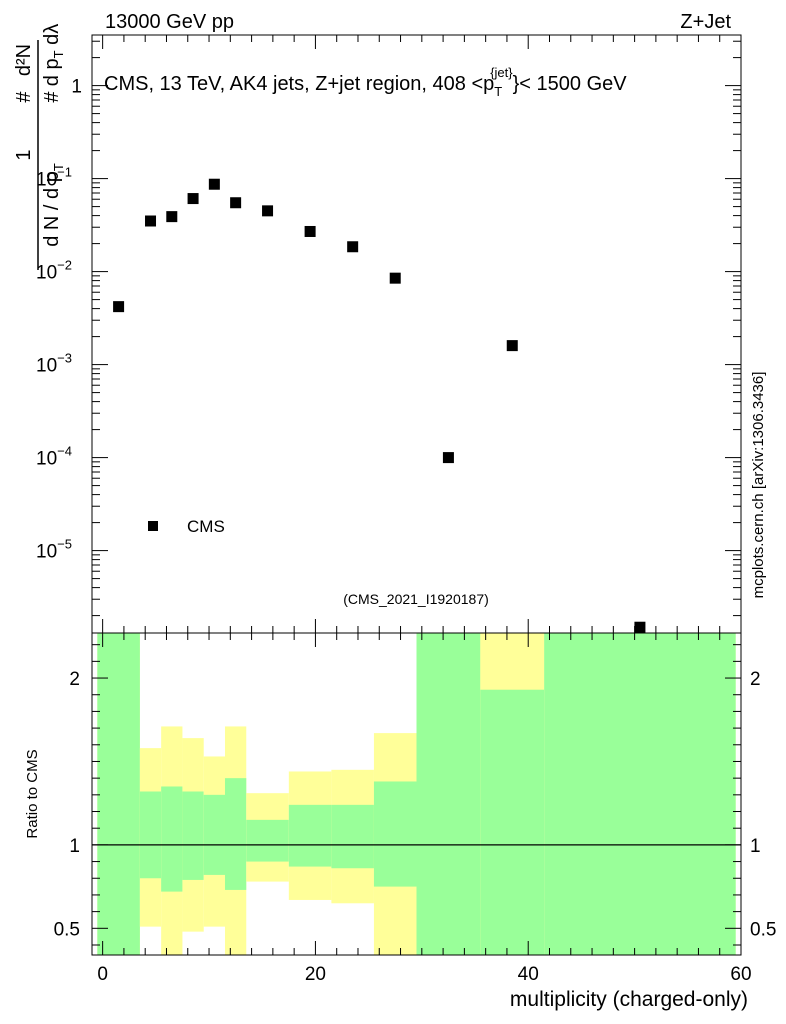  What do you see at coordinates (53, 55) in the screenshot?
I see `svg-text: d pT dλ` at bounding box center [53, 55].